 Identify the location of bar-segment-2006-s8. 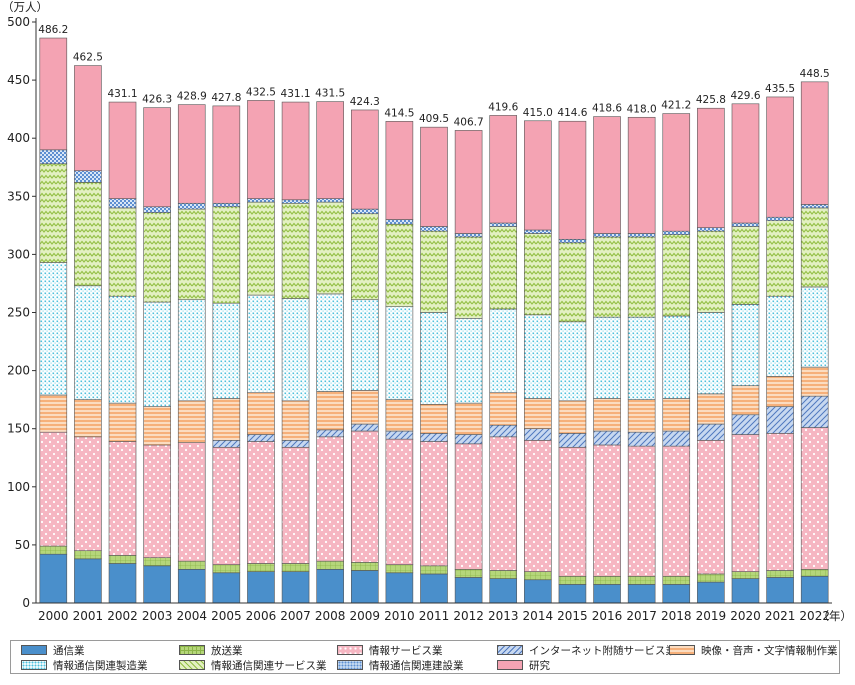
(261, 149).